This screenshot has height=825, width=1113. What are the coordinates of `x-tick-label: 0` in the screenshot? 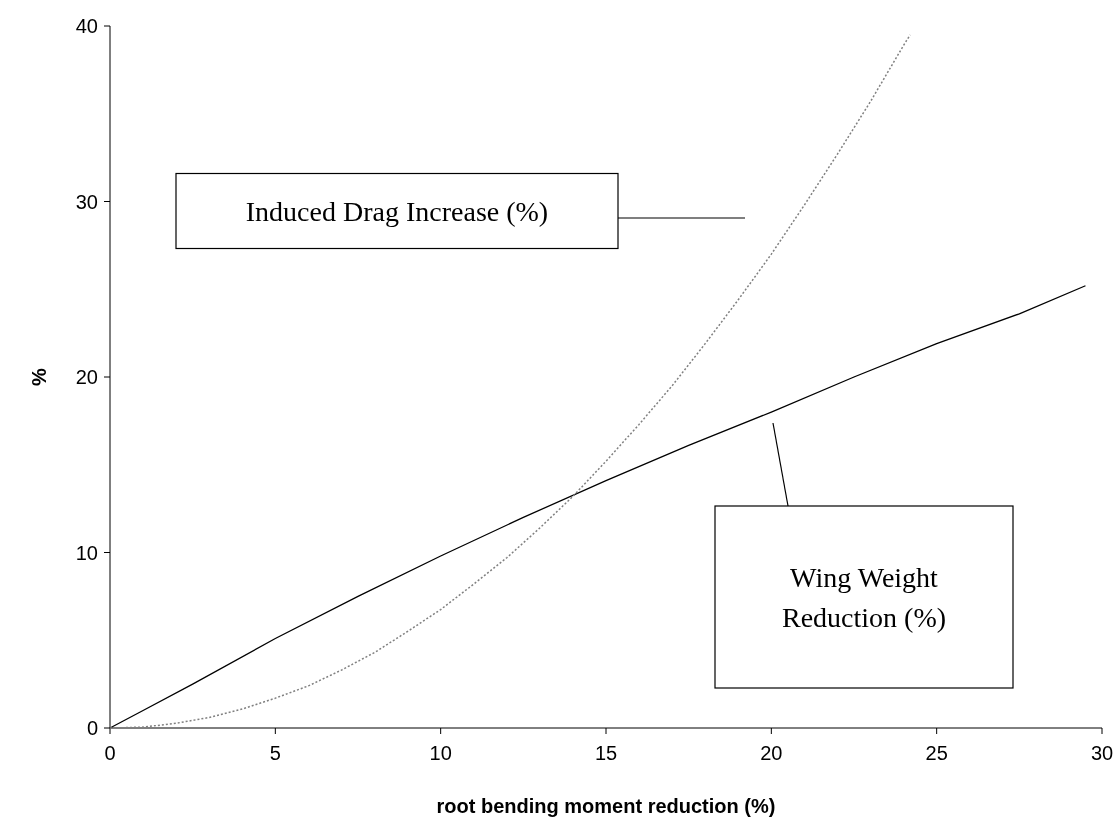 It's located at (110, 753).